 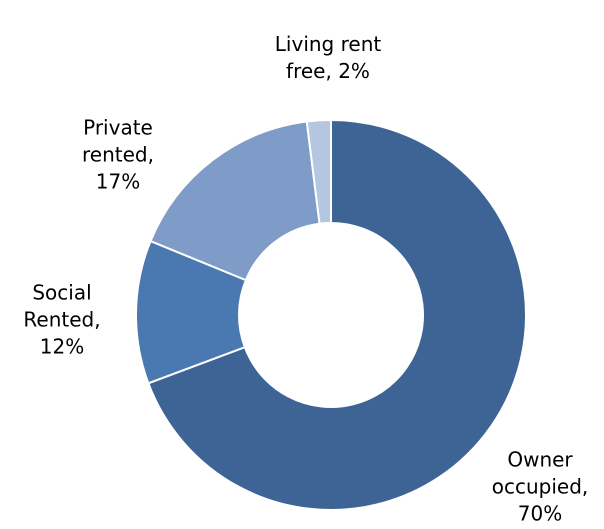 What do you see at coordinates (540, 486) in the screenshot?
I see `data-label: Owner occupied, 70%` at bounding box center [540, 486].